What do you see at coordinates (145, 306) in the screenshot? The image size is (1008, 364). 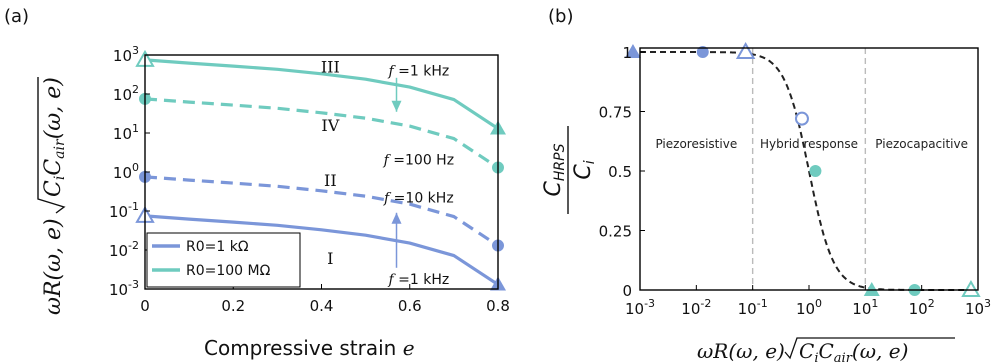 I see `a-xtick-label: 0` at bounding box center [145, 306].